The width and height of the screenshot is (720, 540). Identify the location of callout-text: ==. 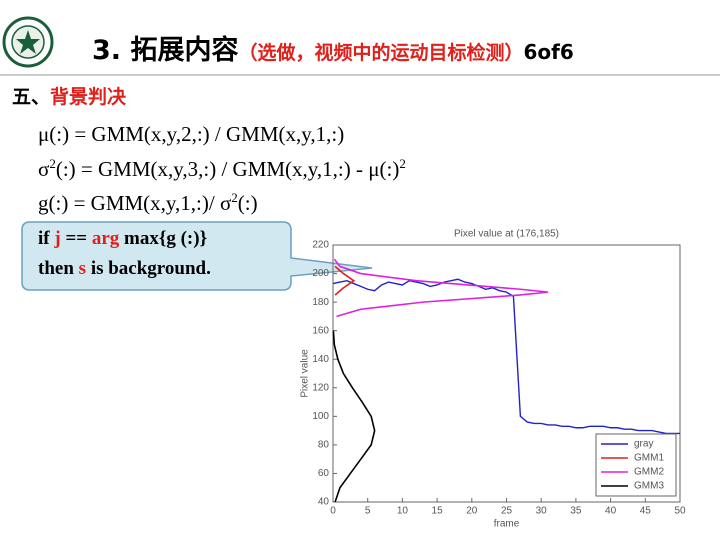
(76, 238).